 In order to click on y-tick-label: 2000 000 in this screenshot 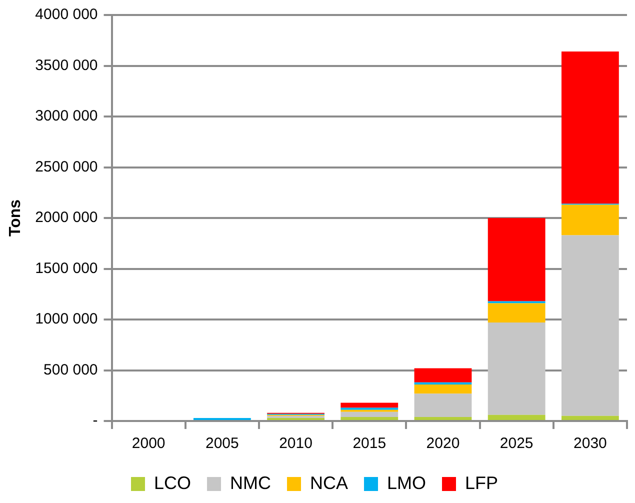, I will do `click(66, 217)`.